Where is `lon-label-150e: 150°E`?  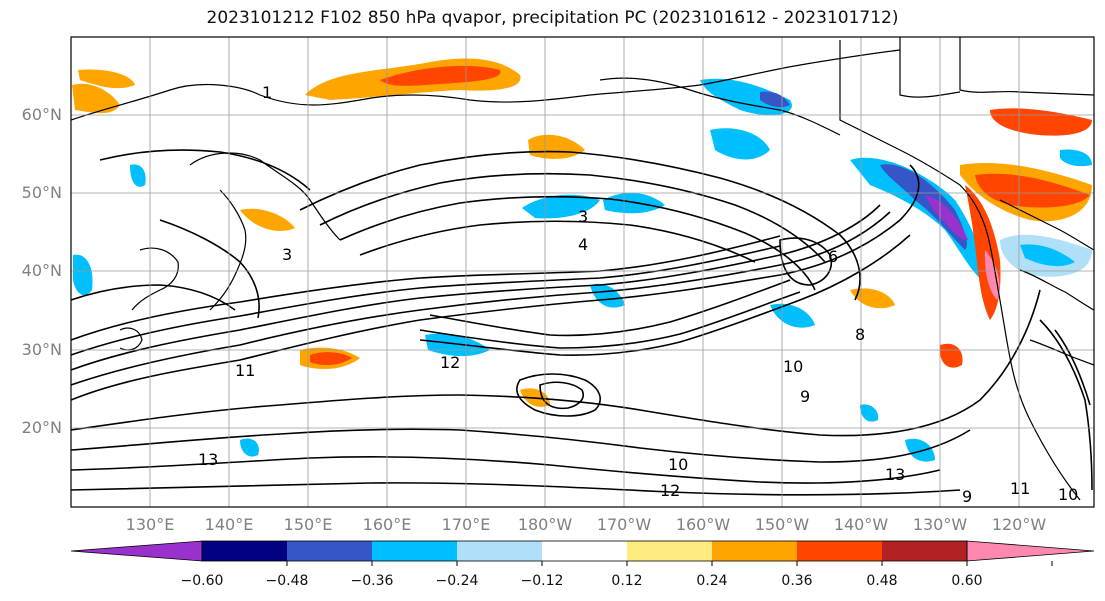
lon-label-150e: 150°E is located at coordinates (308, 524).